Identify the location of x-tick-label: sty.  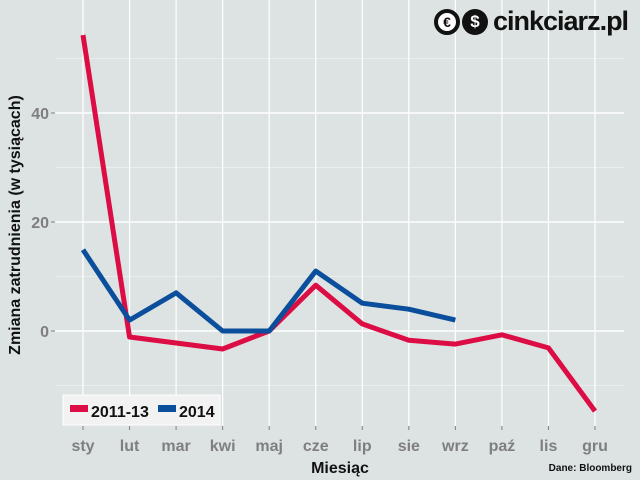
(82, 446).